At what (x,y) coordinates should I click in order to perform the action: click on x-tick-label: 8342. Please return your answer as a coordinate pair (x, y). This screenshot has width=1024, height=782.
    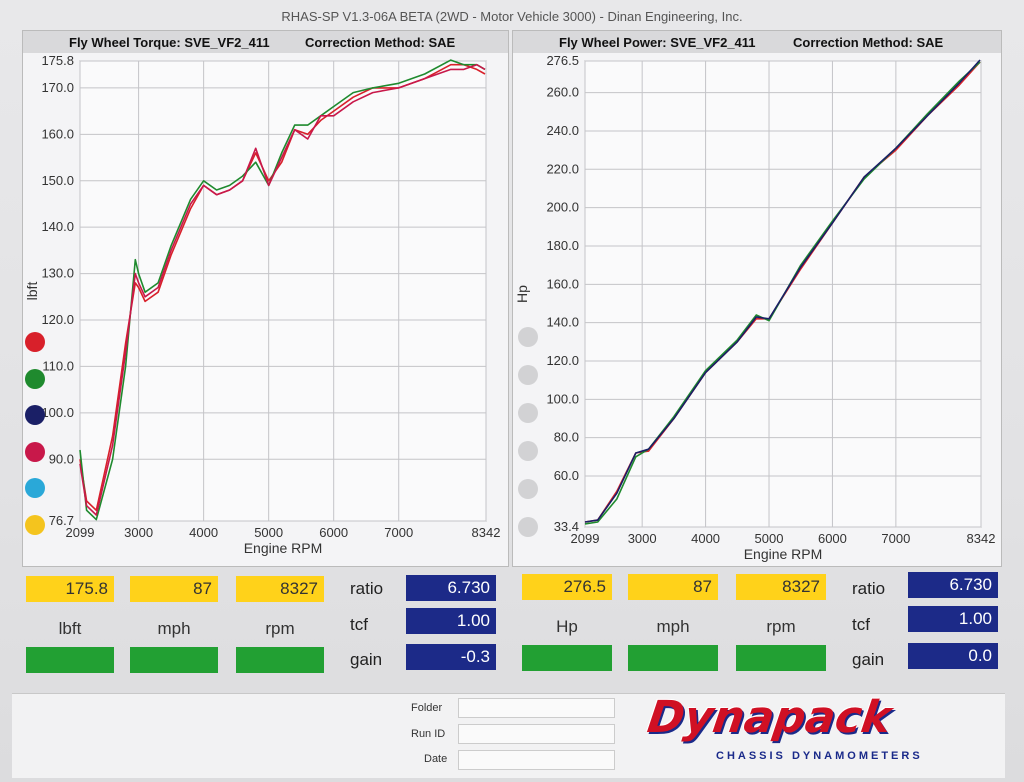
    Looking at the image, I should click on (486, 532).